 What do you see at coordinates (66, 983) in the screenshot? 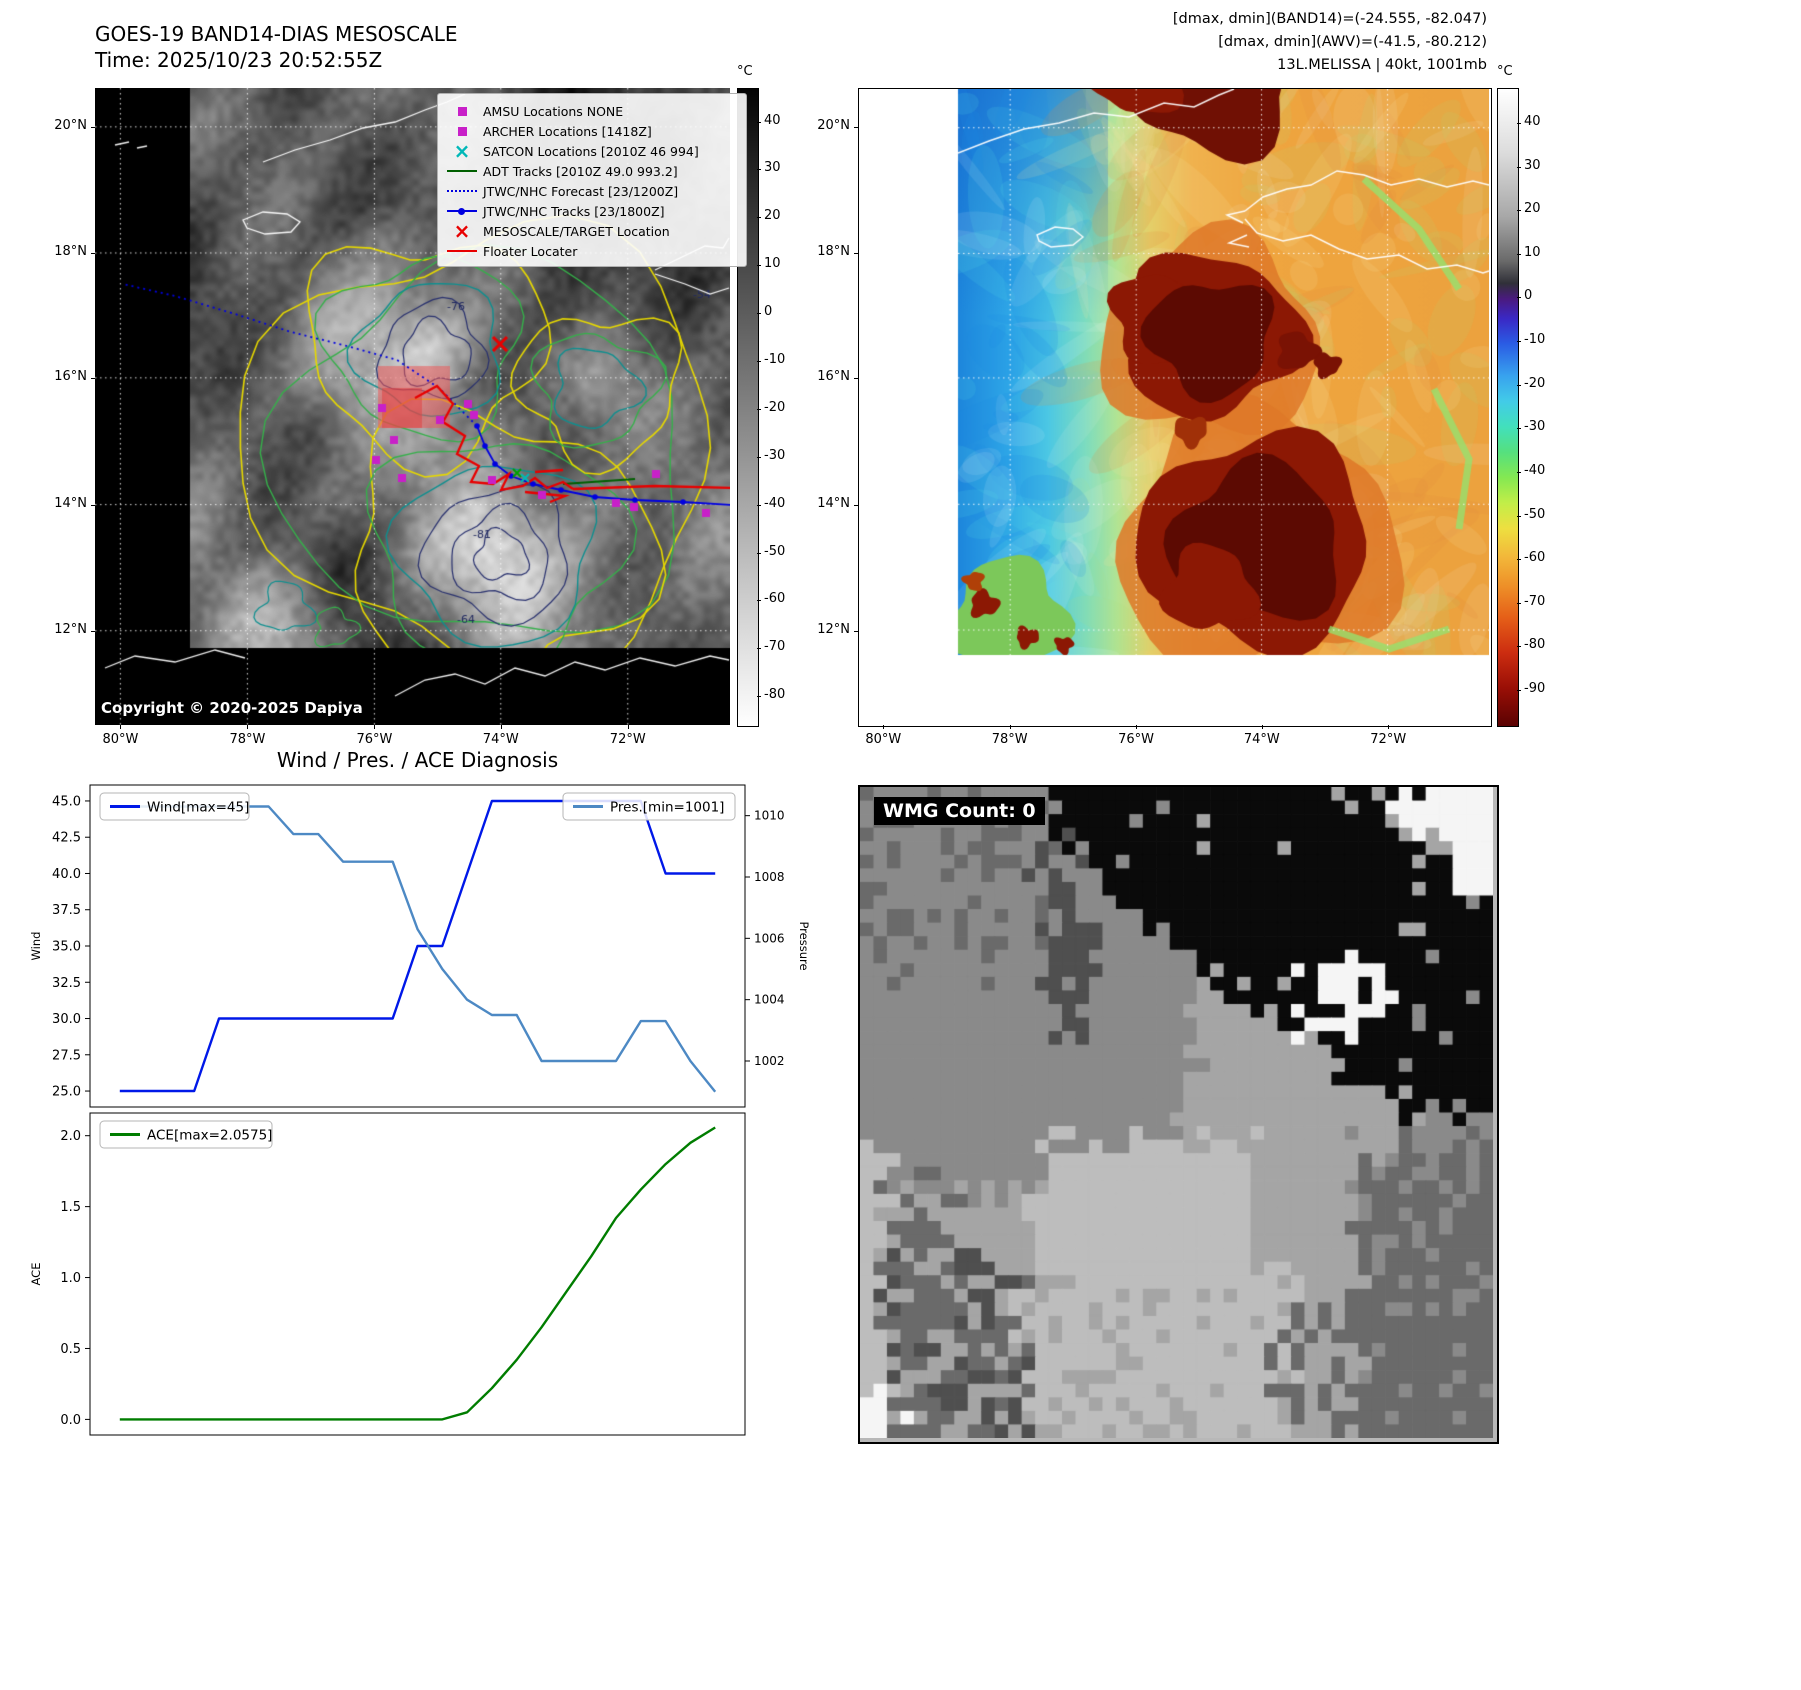
I see `ytick-label-left: 32.5` at bounding box center [66, 983].